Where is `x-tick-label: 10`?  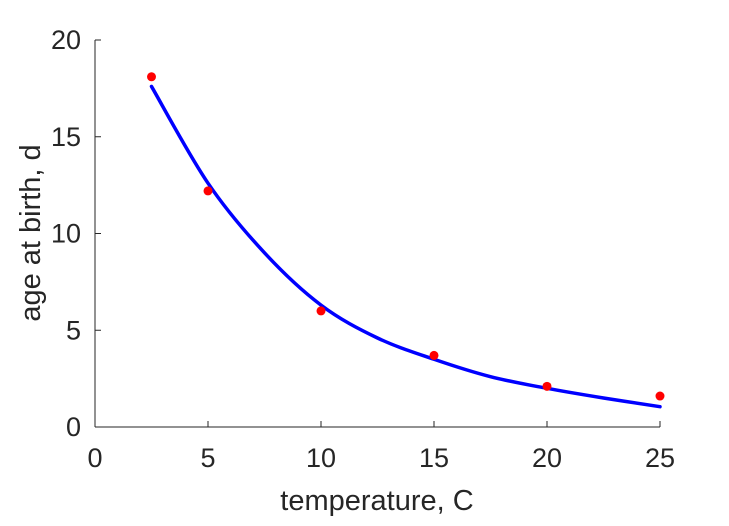 x-tick-label: 10 is located at coordinates (321, 458).